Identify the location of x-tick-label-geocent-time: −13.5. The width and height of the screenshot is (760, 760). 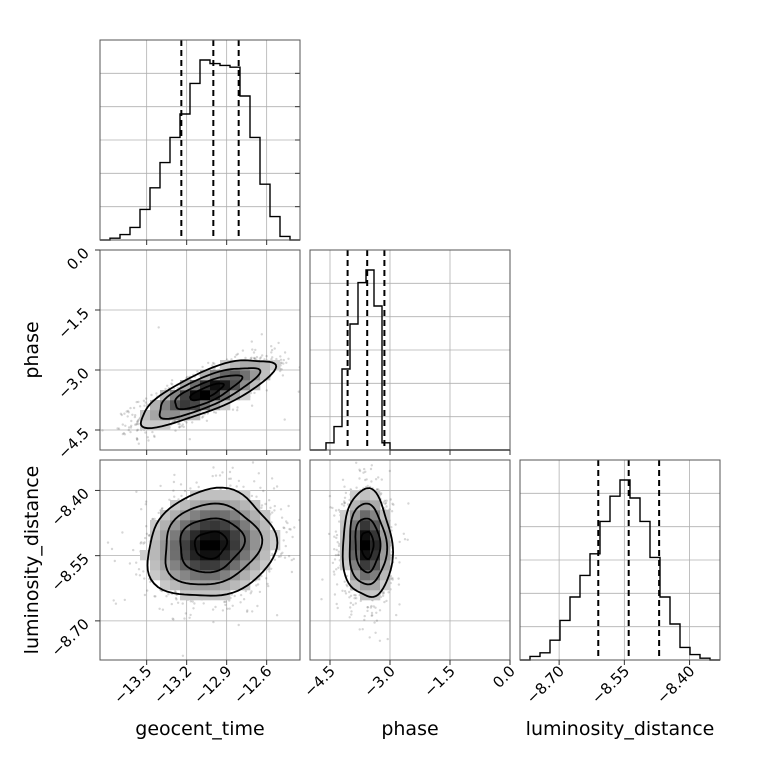
(132, 684).